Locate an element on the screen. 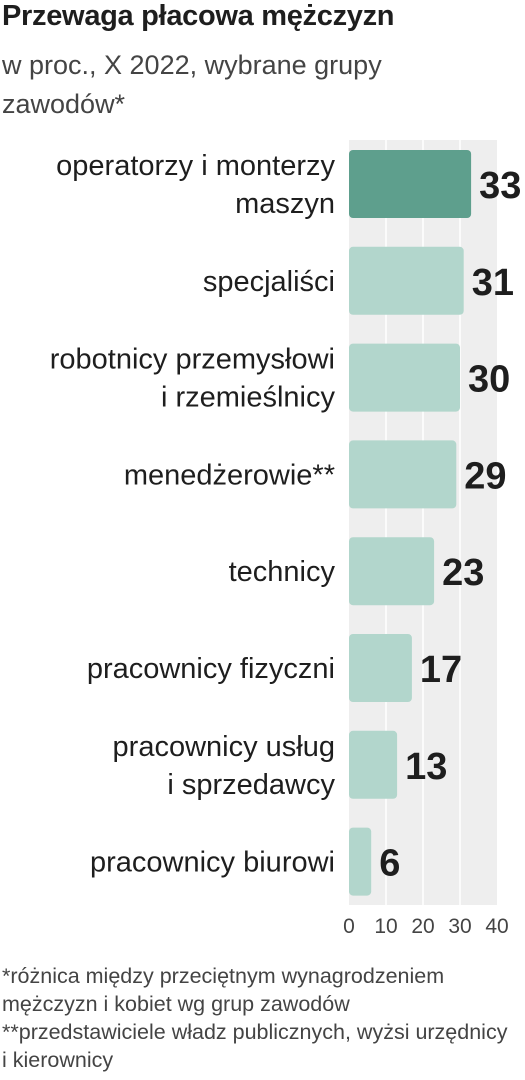 This screenshot has width=525, height=1080. category-label-3-line-1: robotnicy przemysłowi is located at coordinates (192, 360).